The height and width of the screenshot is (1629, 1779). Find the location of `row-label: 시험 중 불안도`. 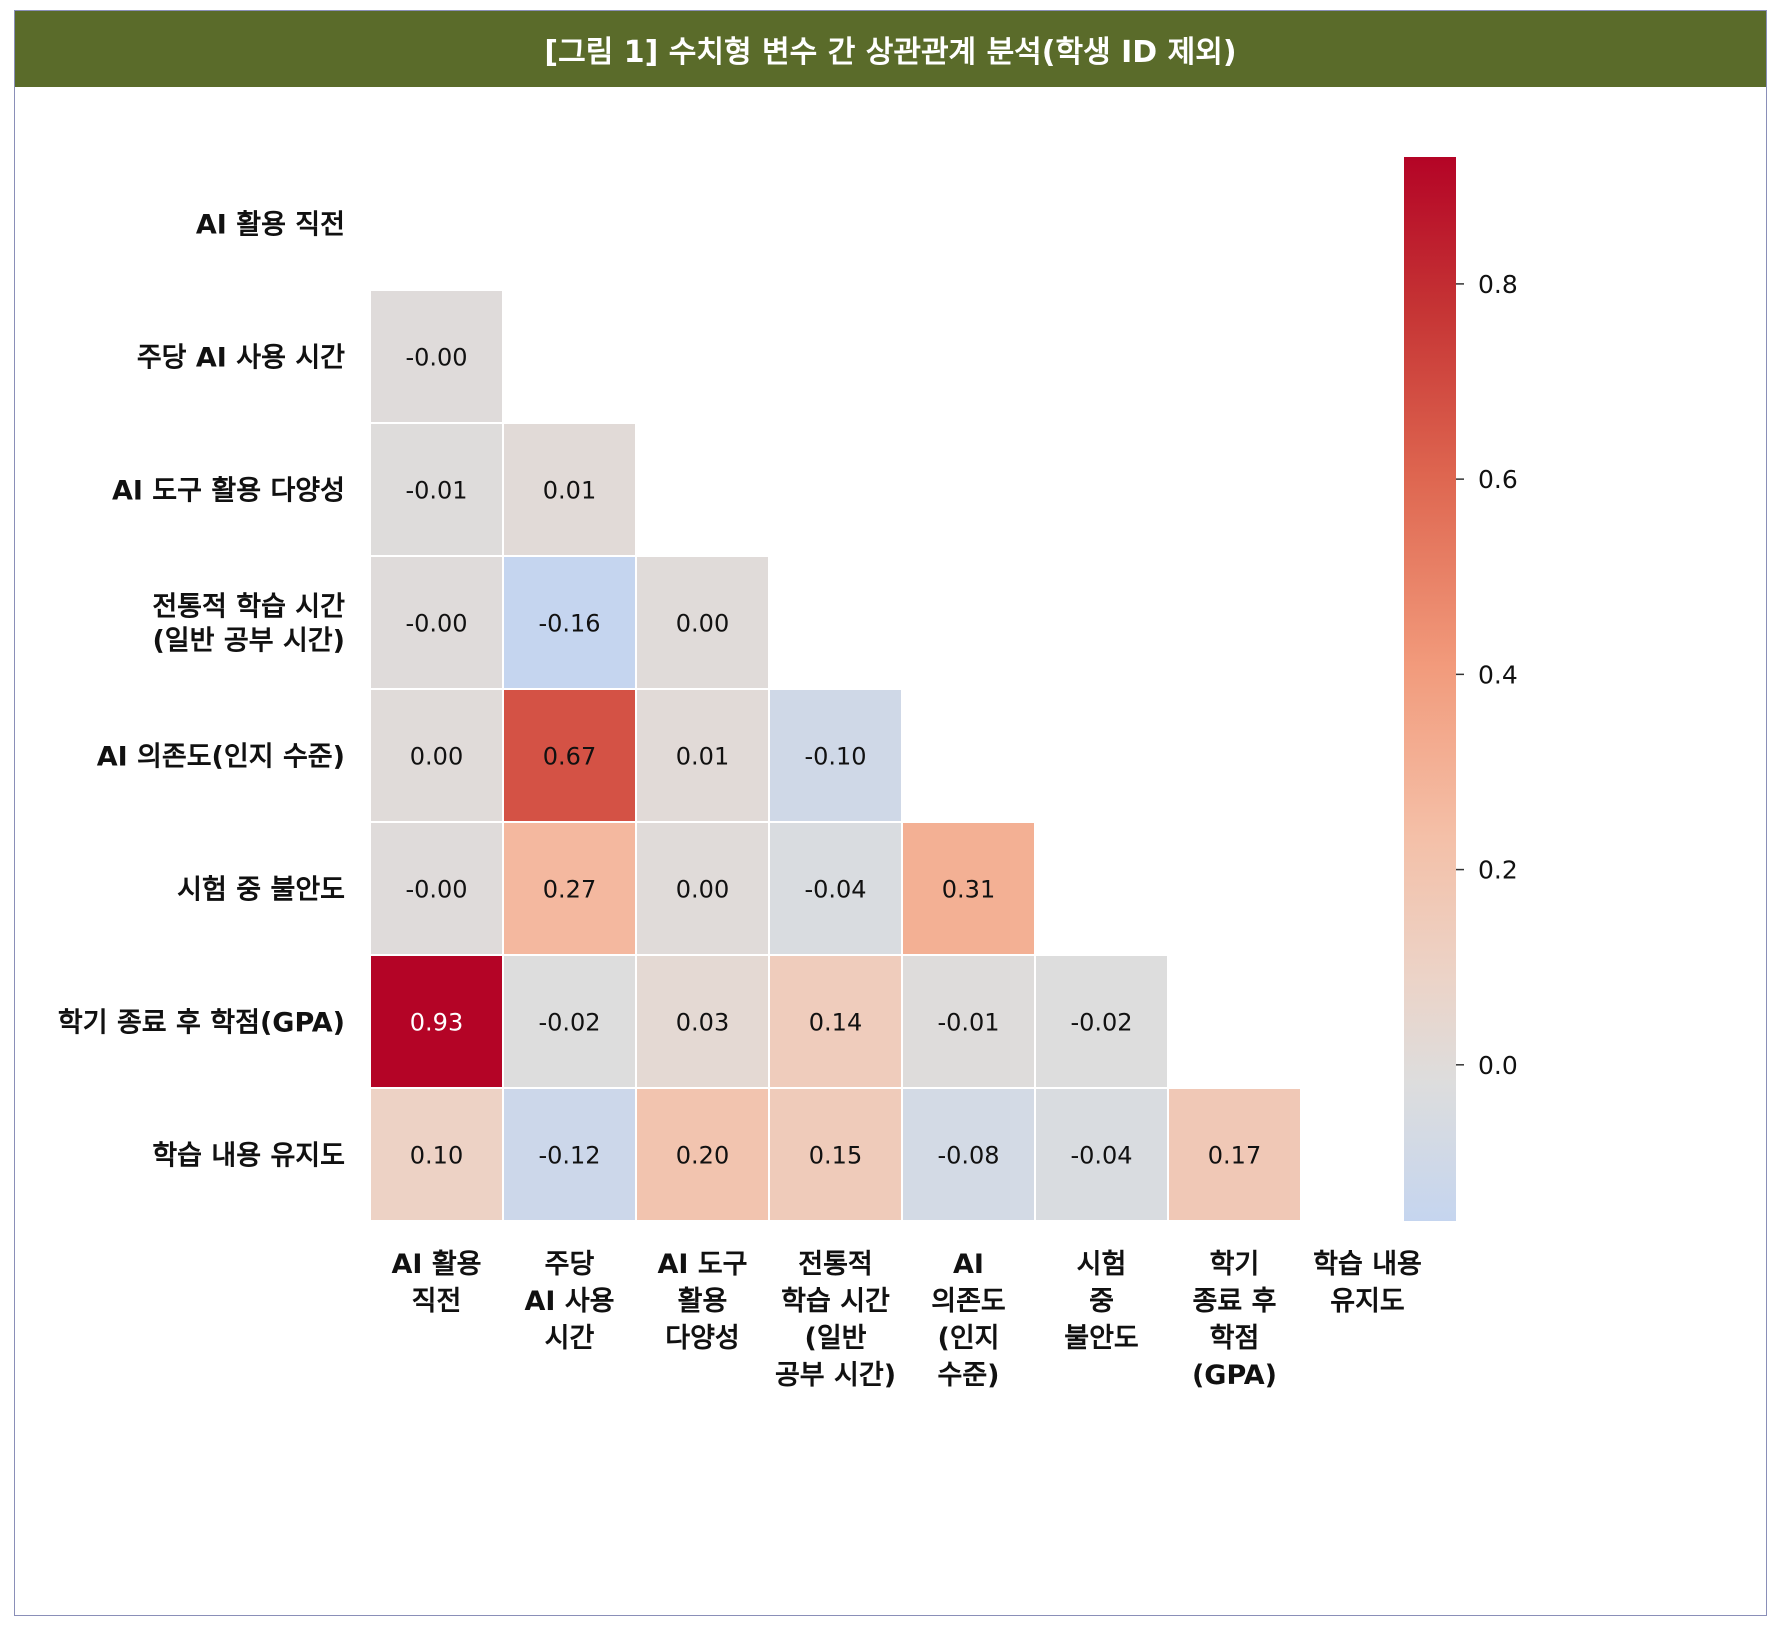

row-label: 시험 중 불안도 is located at coordinates (261, 890).